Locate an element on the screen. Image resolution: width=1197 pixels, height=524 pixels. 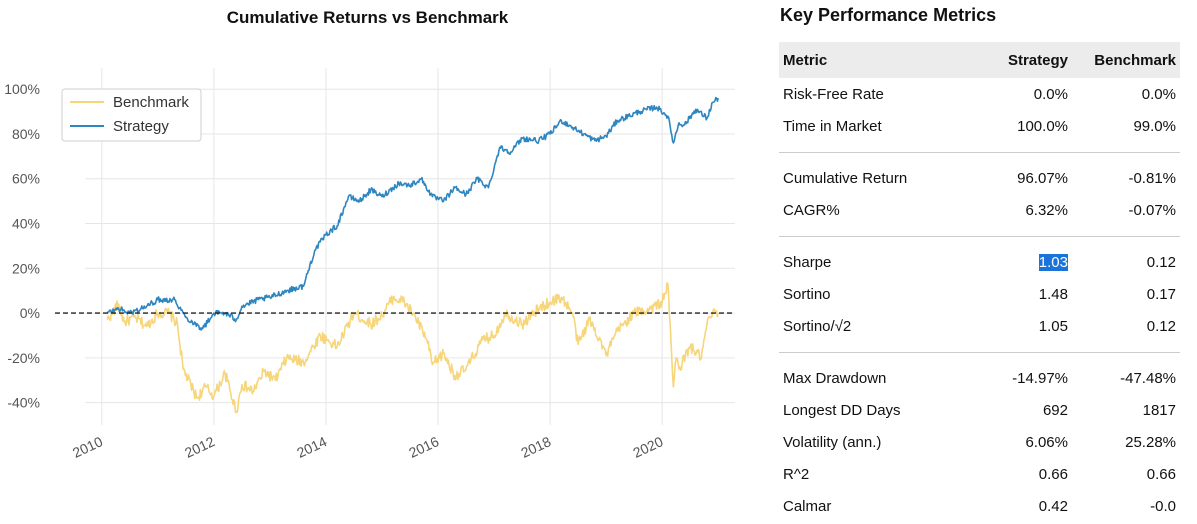
metric-name-text: Calmar is located at coordinates (807, 506).